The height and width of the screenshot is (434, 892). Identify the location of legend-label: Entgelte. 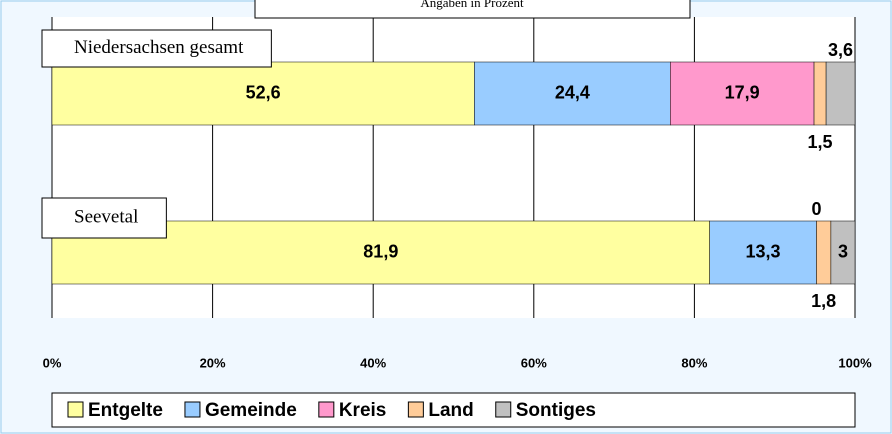
(125, 410).